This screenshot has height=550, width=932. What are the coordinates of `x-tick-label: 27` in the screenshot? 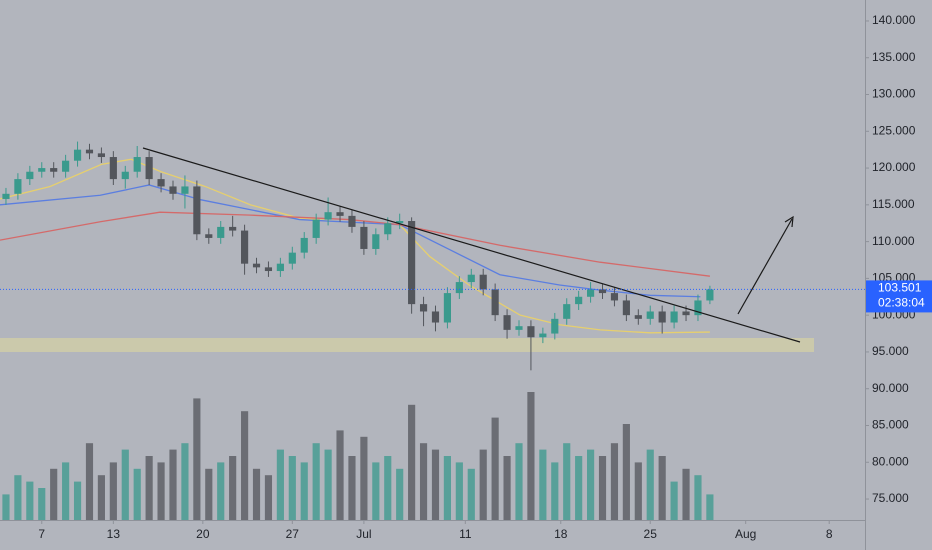 It's located at (293, 534).